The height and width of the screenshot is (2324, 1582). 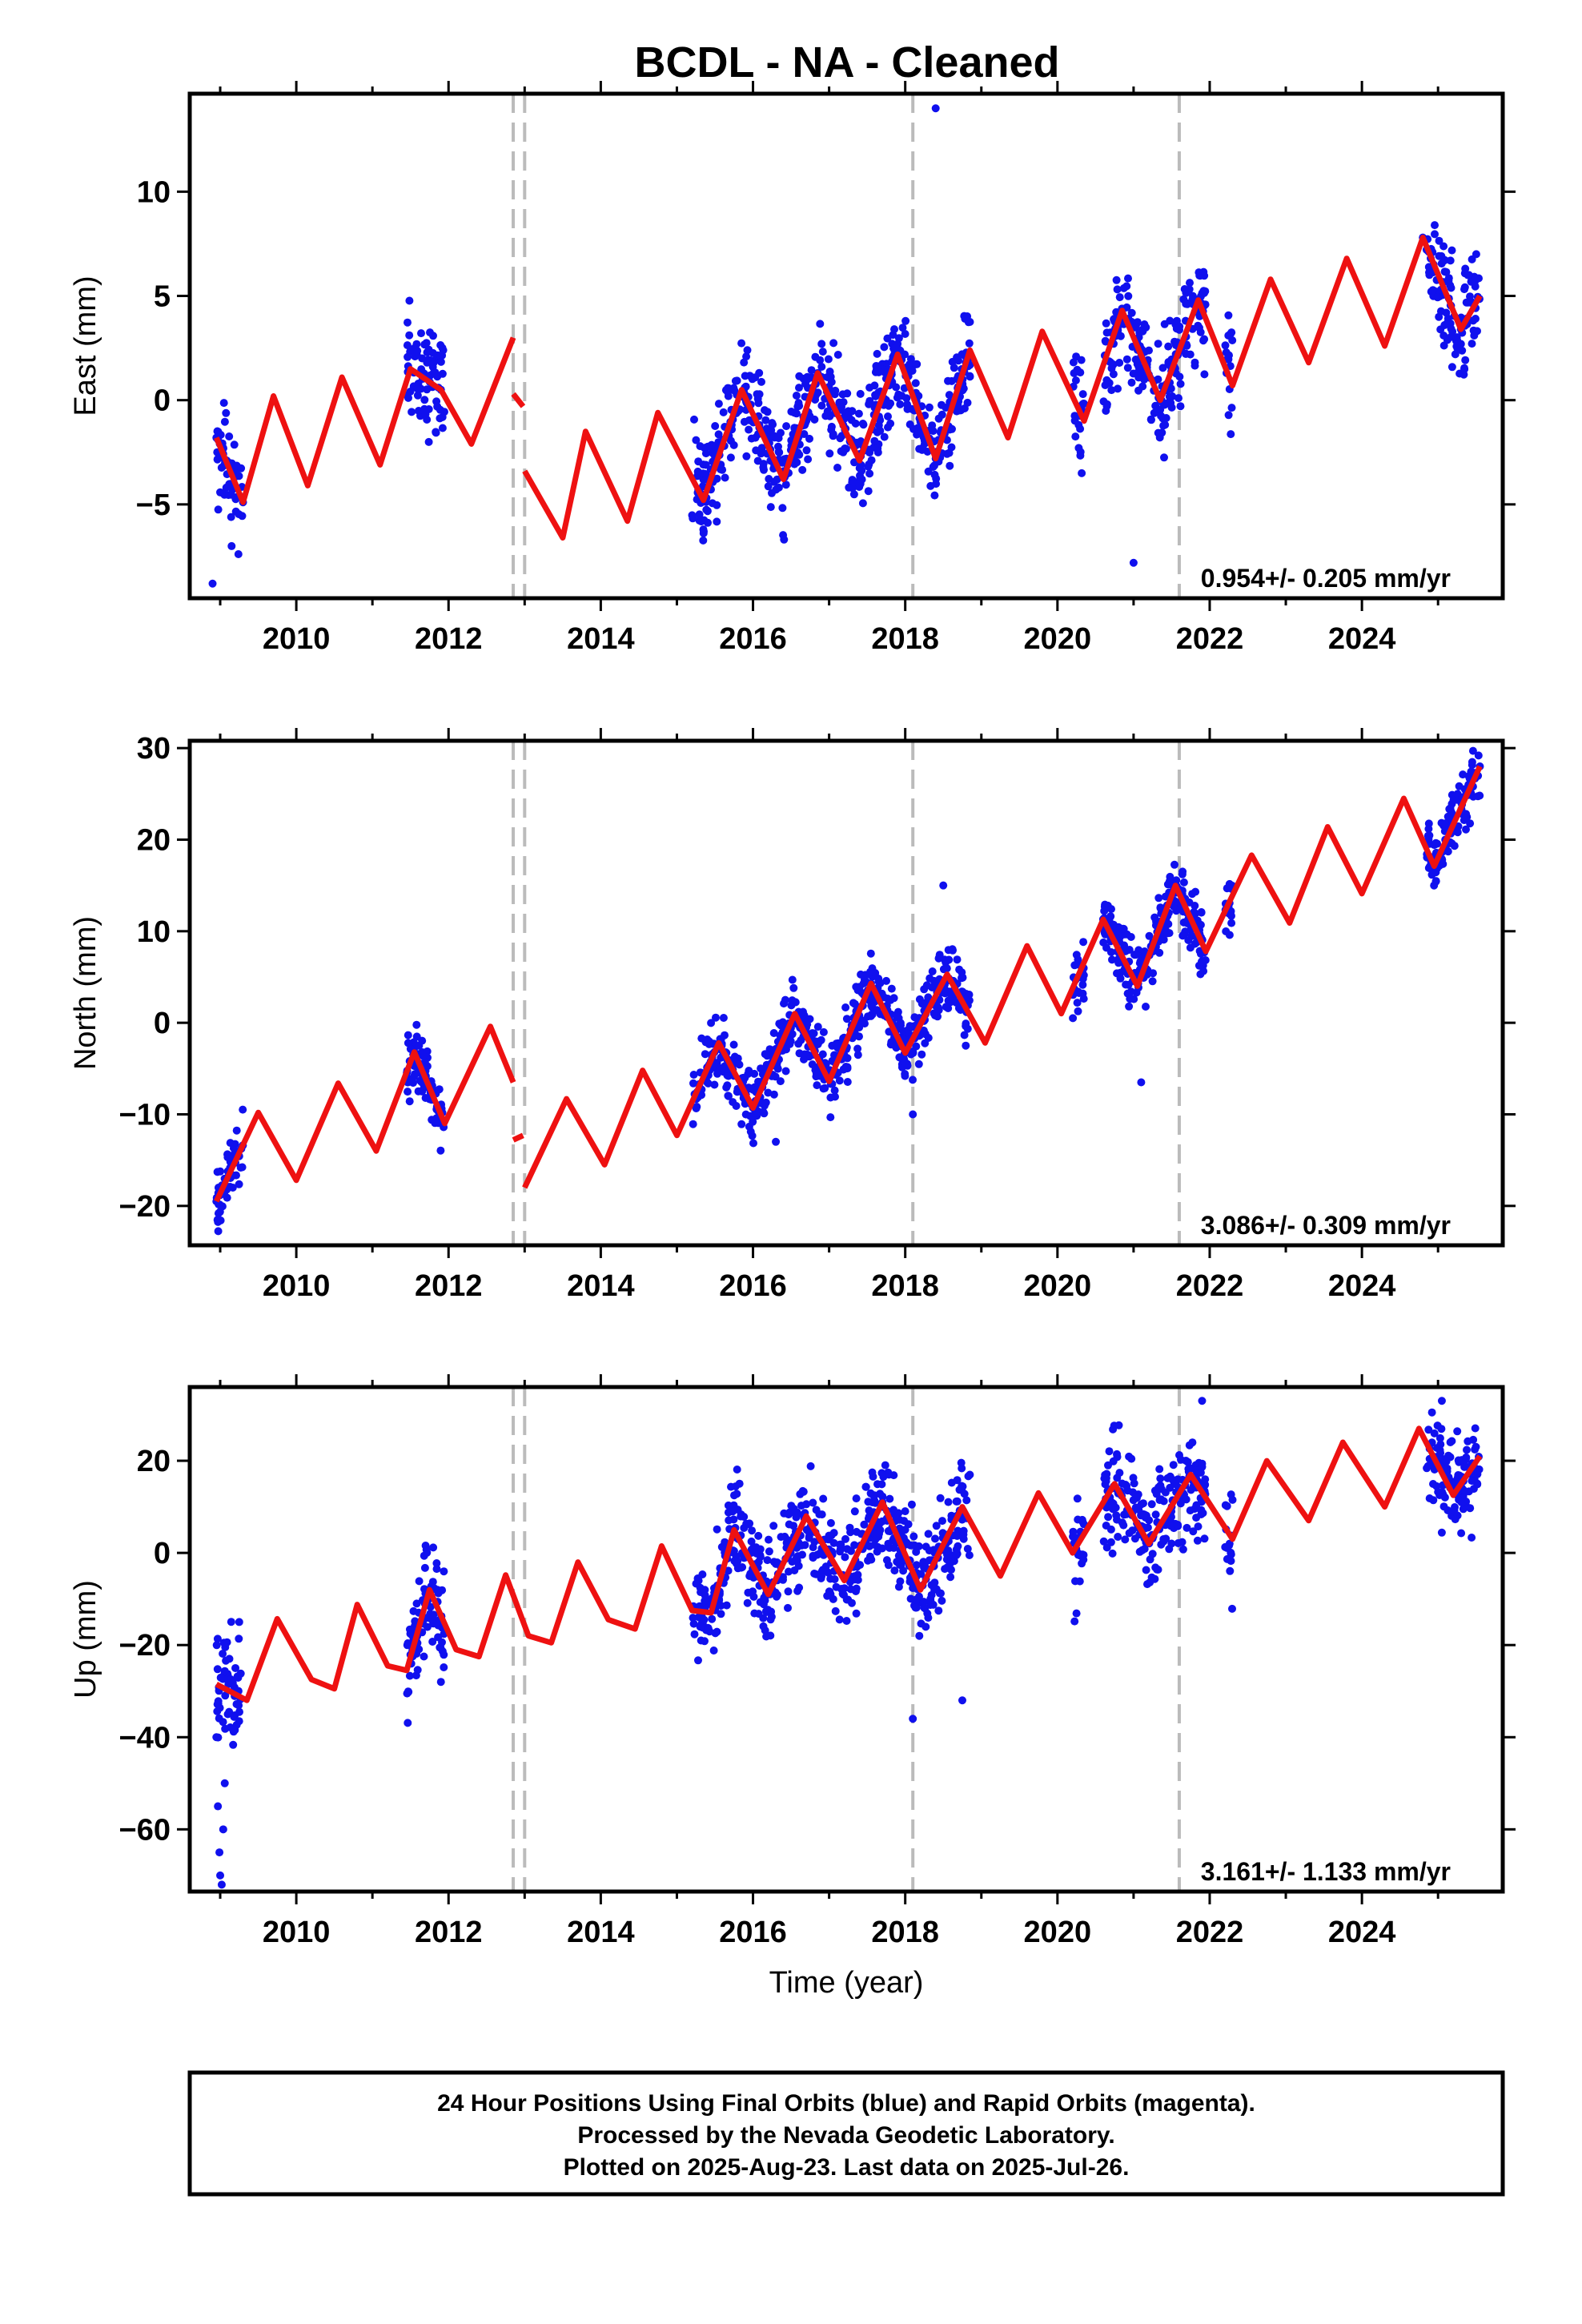 What do you see at coordinates (145, 1830) in the screenshot?
I see `y-tick-label: −60` at bounding box center [145, 1830].